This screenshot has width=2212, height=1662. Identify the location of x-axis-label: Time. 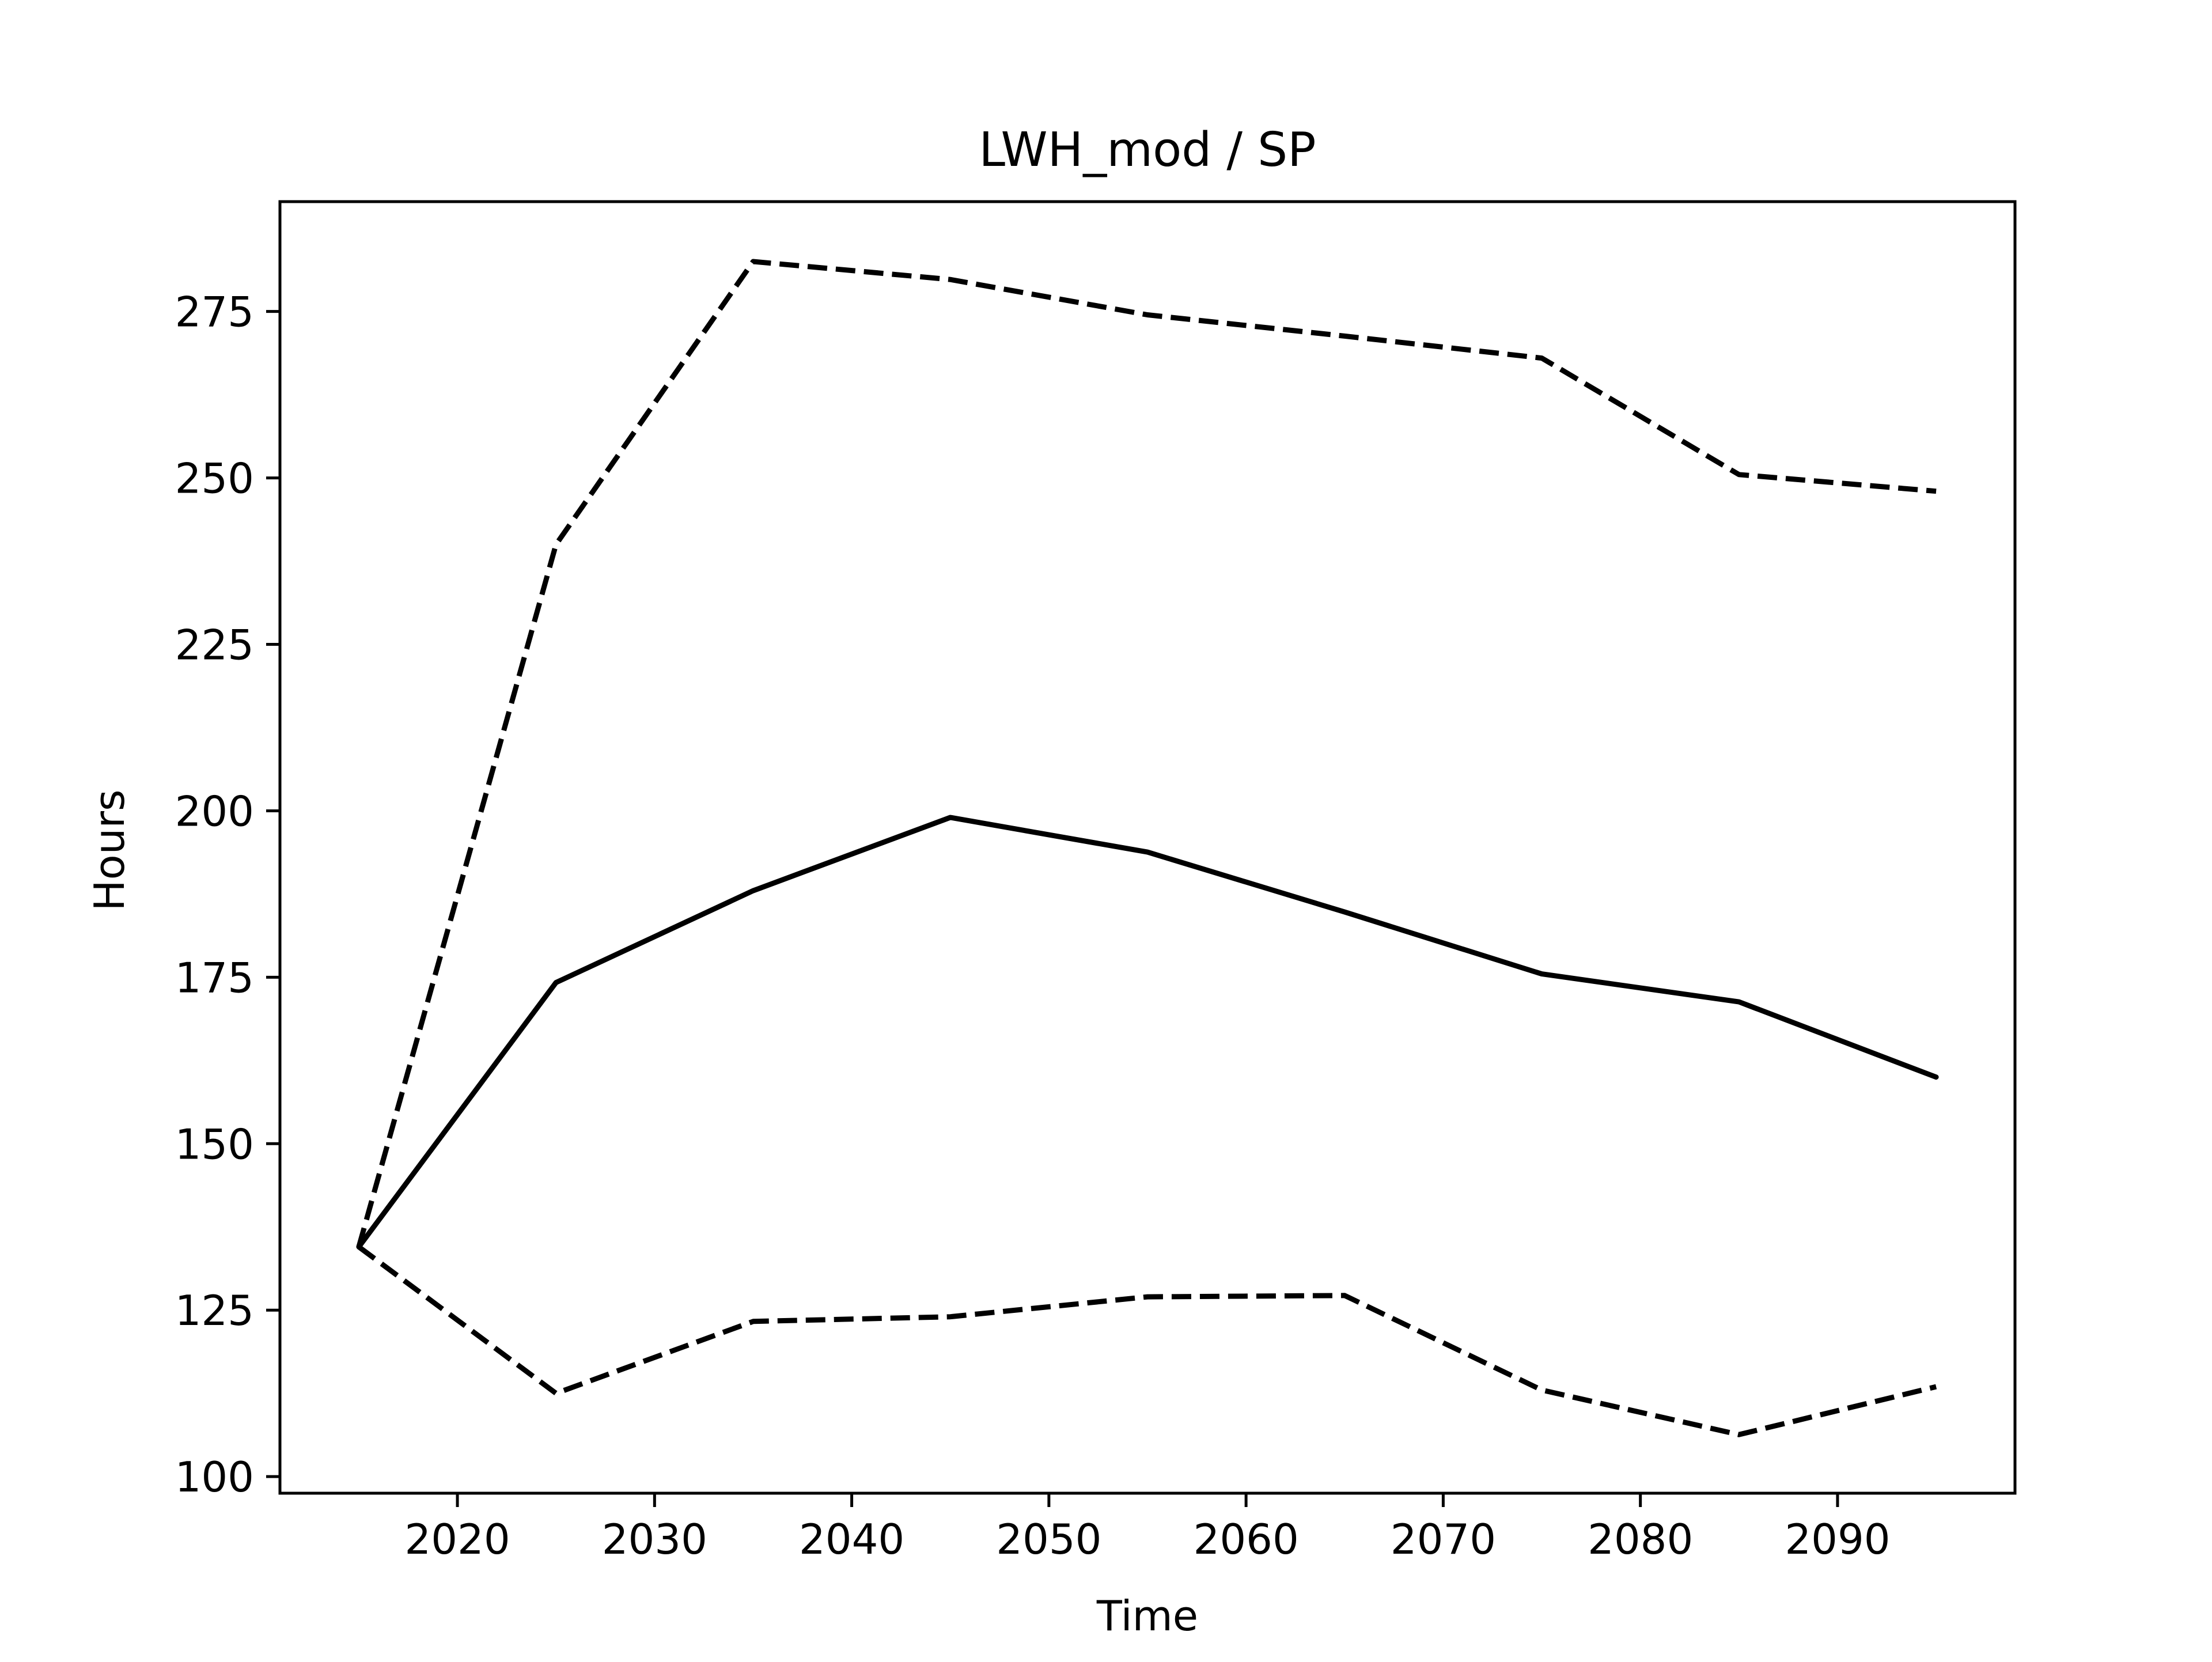
(1147, 1616).